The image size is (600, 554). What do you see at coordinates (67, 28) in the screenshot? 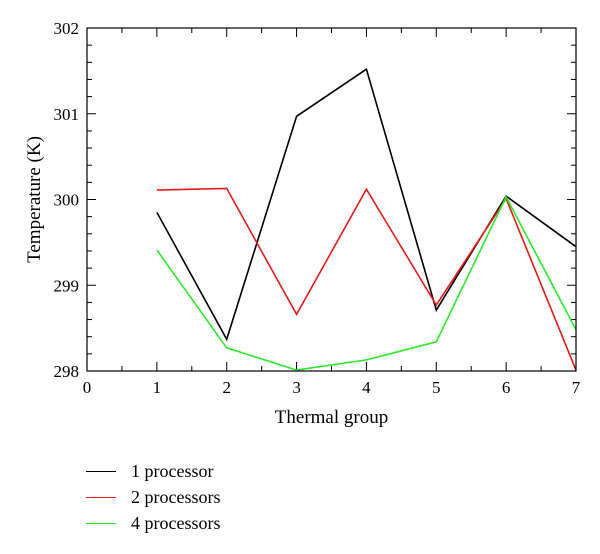
I see `y-tick-label-302: 302` at bounding box center [67, 28].